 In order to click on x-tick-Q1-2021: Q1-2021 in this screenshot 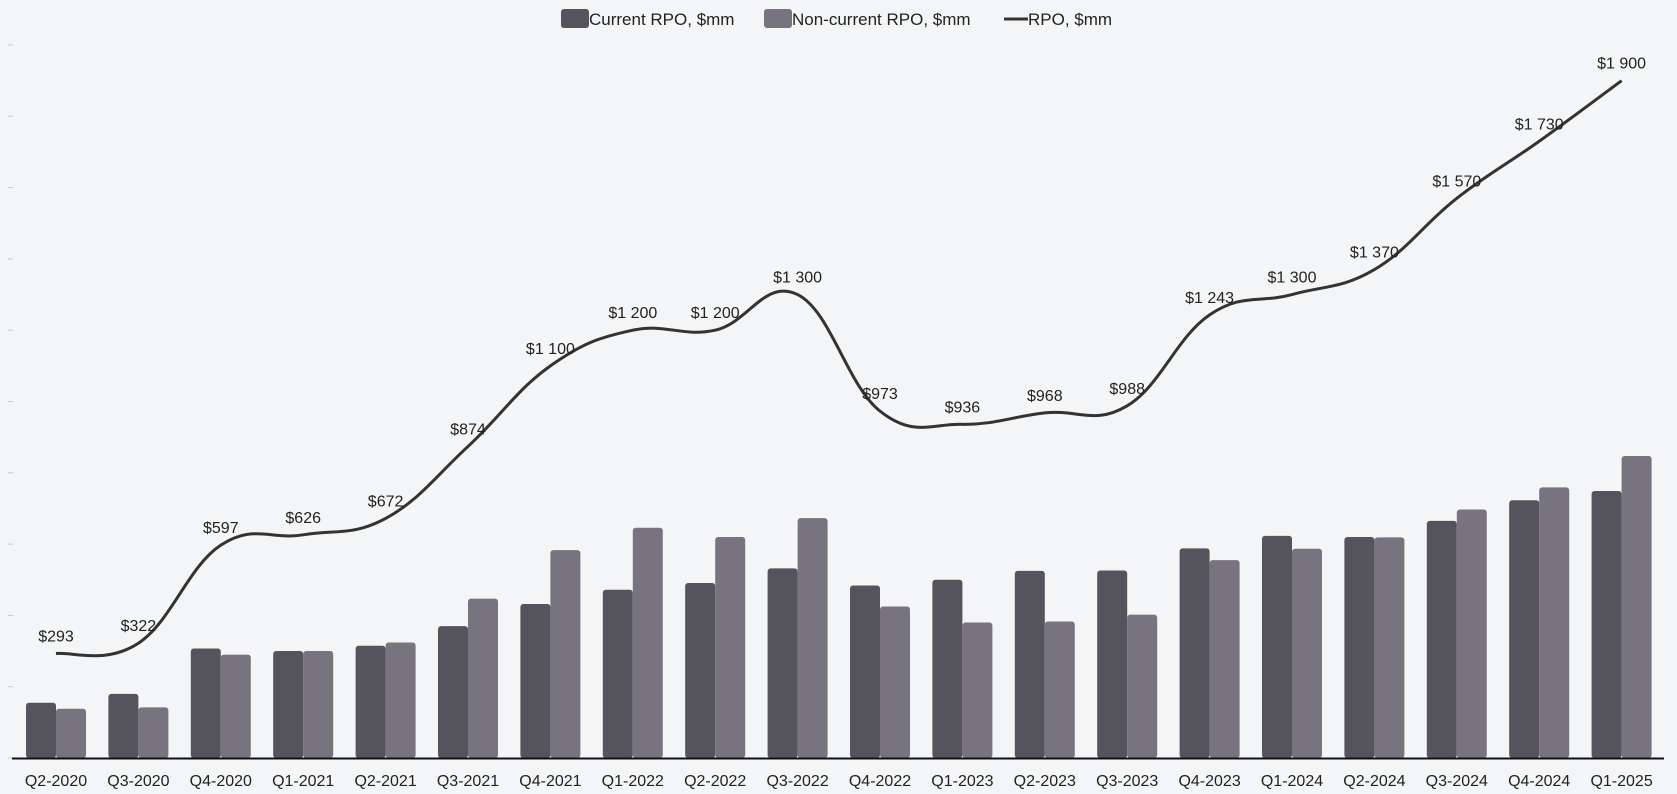, I will do `click(303, 781)`.